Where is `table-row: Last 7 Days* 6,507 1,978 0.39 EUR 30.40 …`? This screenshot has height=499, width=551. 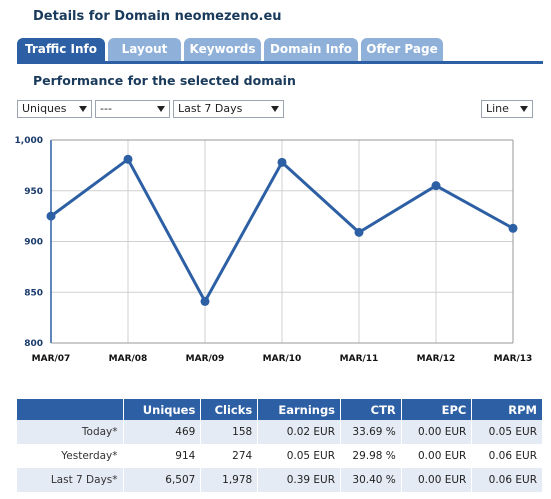
table-row: Last 7 Days* 6,507 1,978 0.39 EUR 30.40 … is located at coordinates (280, 480).